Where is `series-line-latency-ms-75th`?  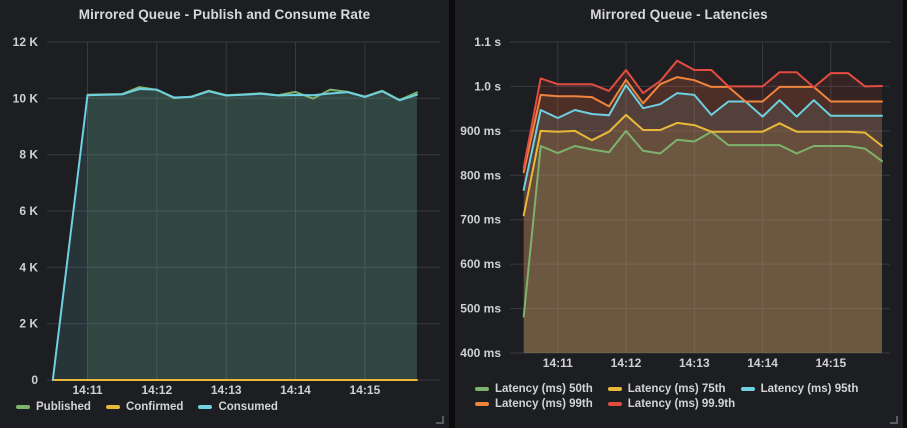 series-line-latency-ms-75th is located at coordinates (702, 165).